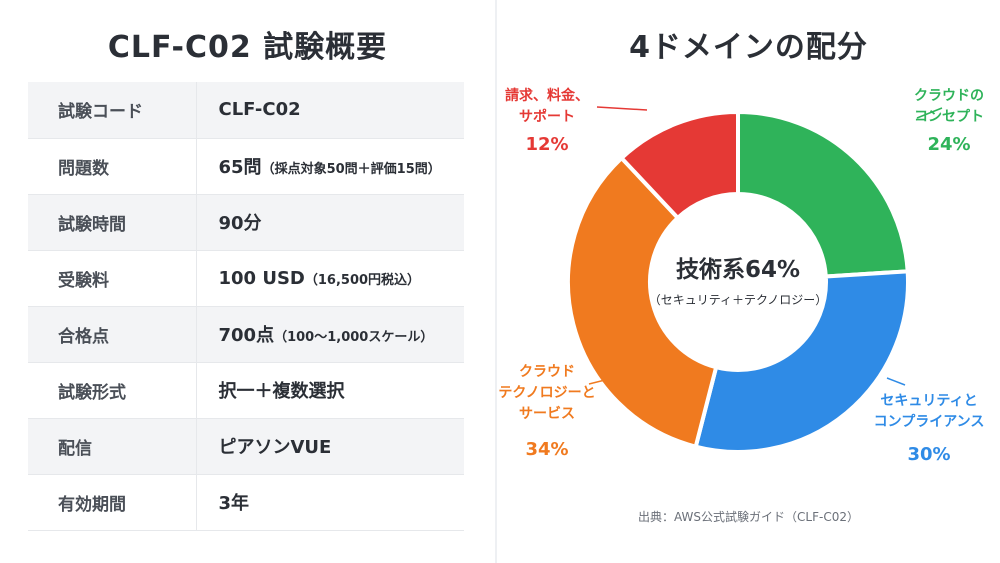 This screenshot has width=1000, height=563. Describe the element at coordinates (949, 96) in the screenshot. I see `slice-category-label: クラウドの` at that location.